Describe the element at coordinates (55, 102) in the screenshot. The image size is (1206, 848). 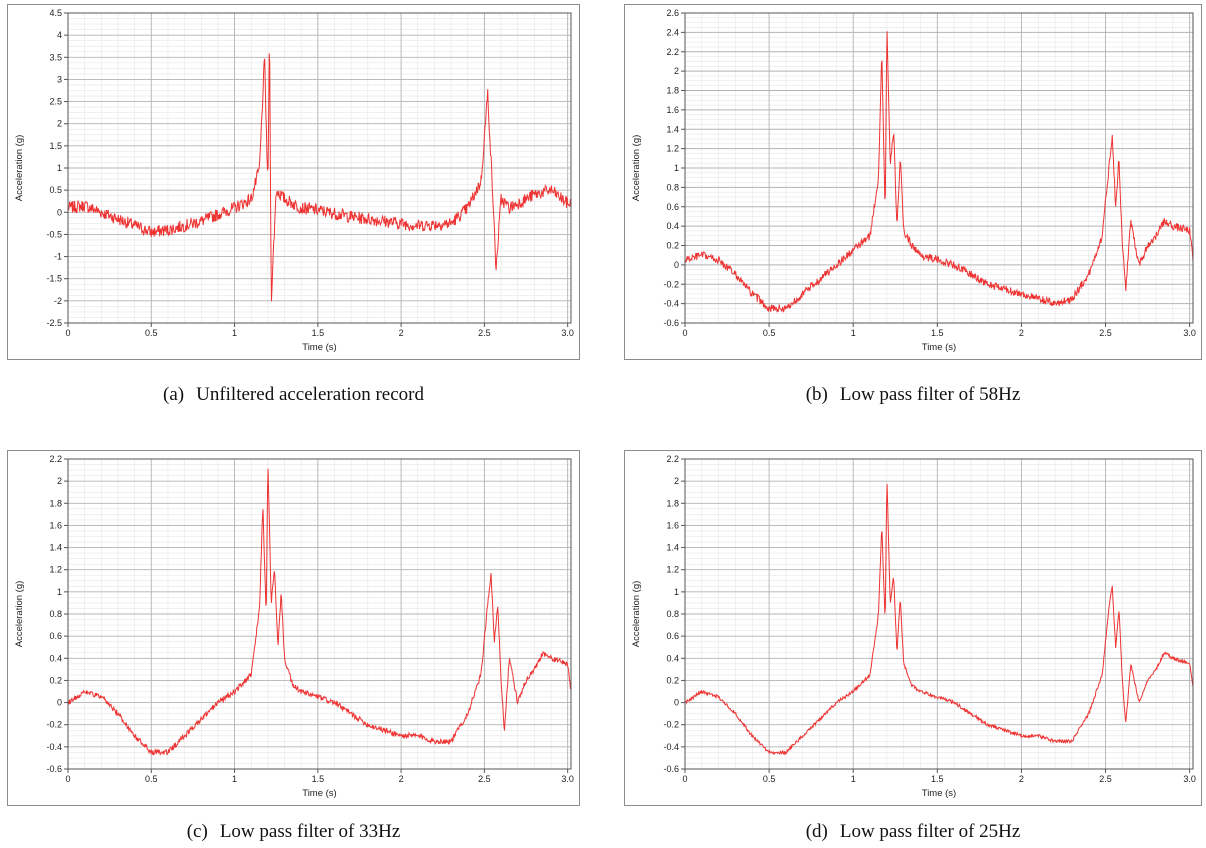
I see `y-tick-label: 2.5` at that location.